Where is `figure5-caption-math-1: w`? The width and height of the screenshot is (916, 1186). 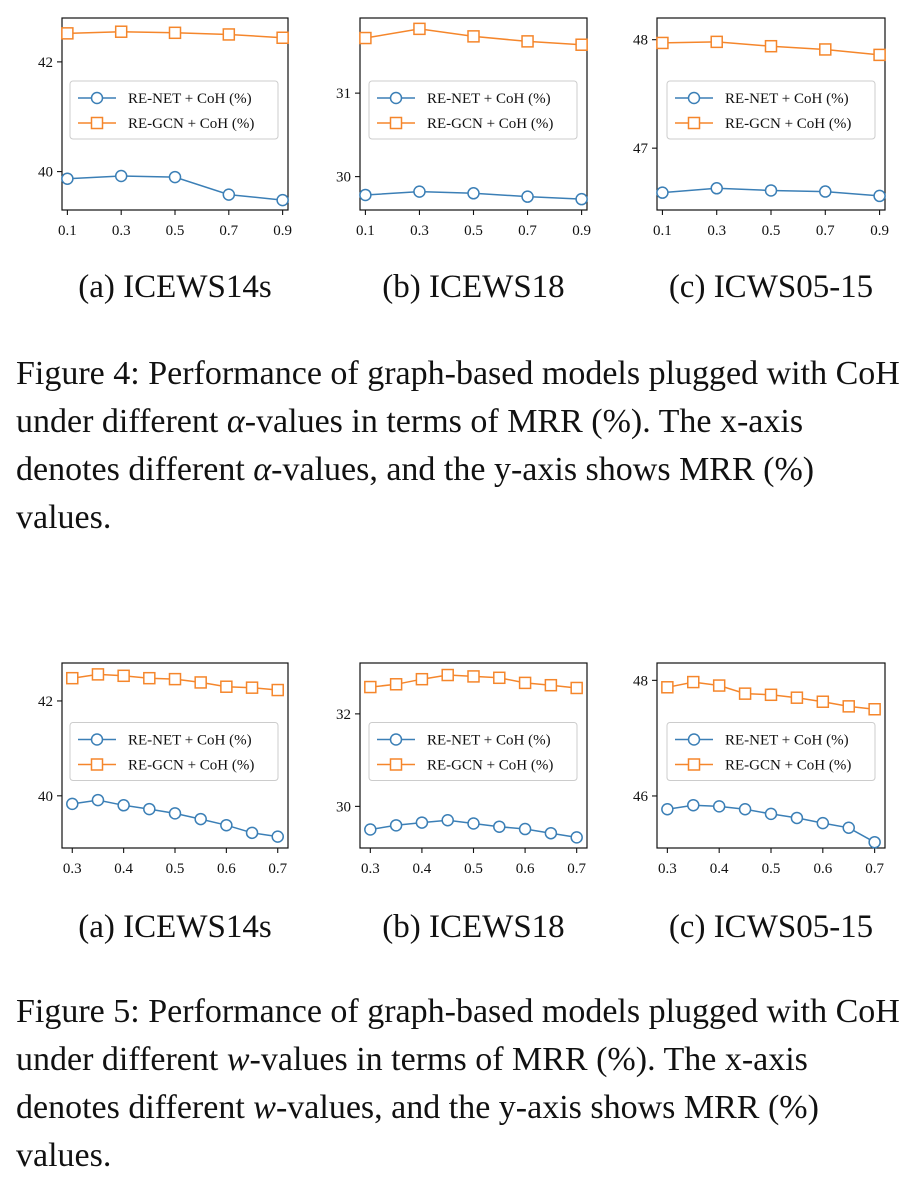 figure5-caption-math-1: w is located at coordinates (238, 1059).